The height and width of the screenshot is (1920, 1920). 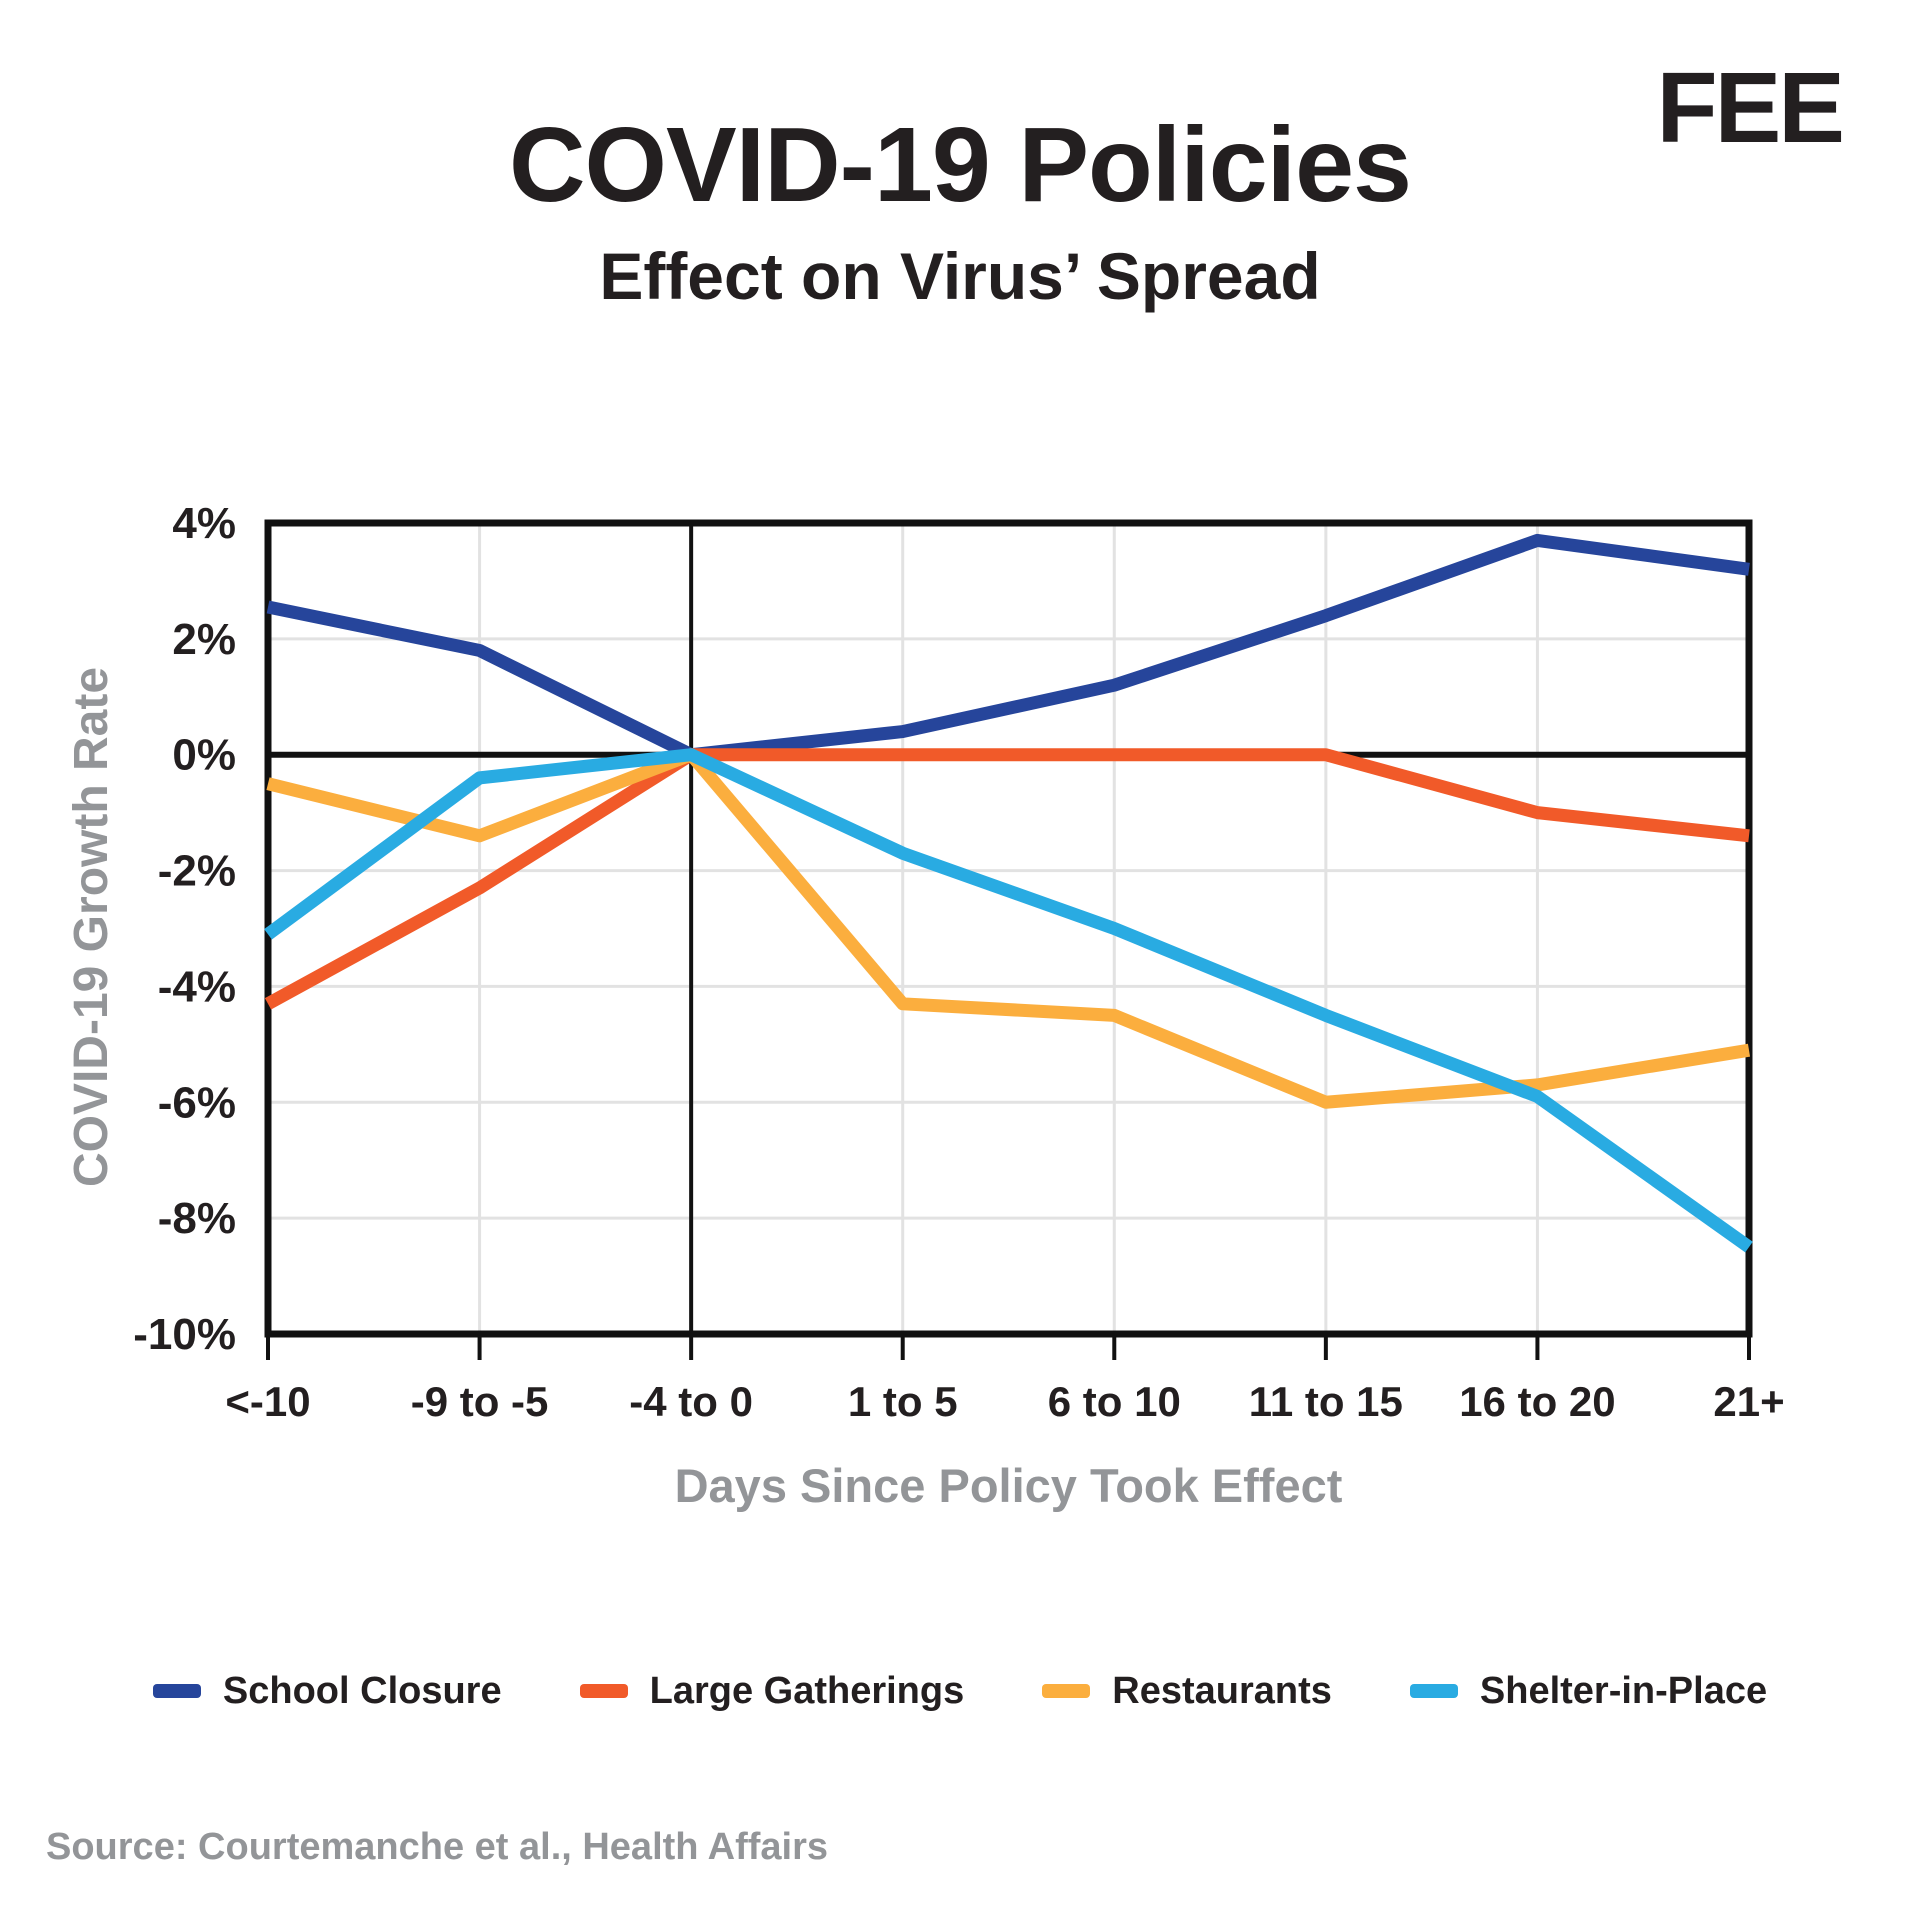 I want to click on y-tick-label: 2%, so click(x=204, y=639).